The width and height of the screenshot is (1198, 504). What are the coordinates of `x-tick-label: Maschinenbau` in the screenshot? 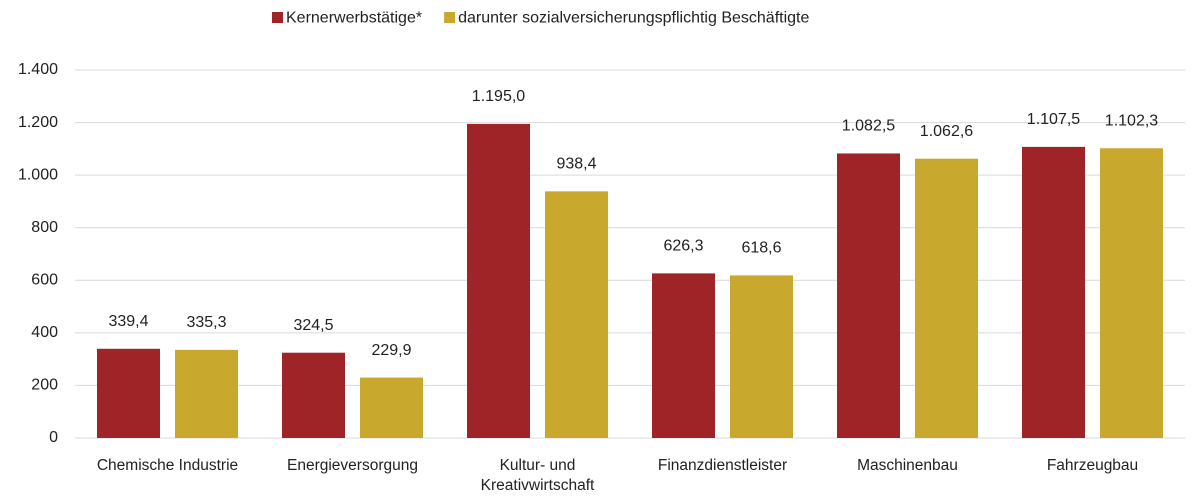 It's located at (907, 465).